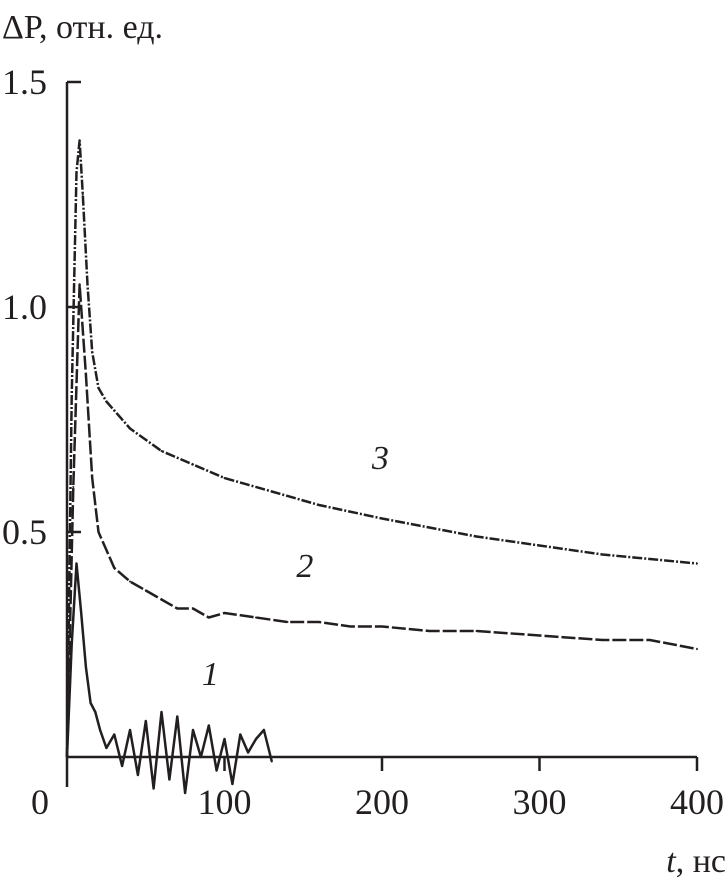 This screenshot has width=728, height=888. Describe the element at coordinates (540, 802) in the screenshot. I see `x-tick-label: 300` at that location.